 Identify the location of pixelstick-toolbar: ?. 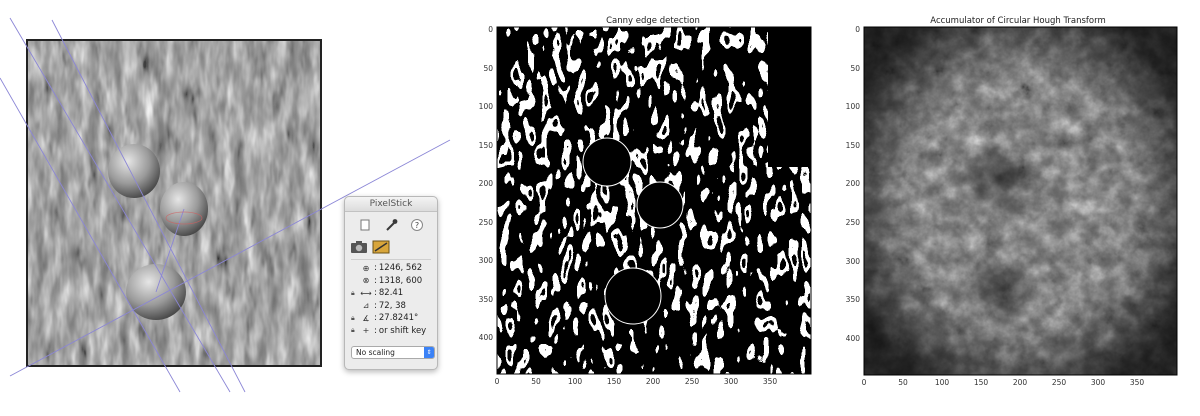
(391, 225).